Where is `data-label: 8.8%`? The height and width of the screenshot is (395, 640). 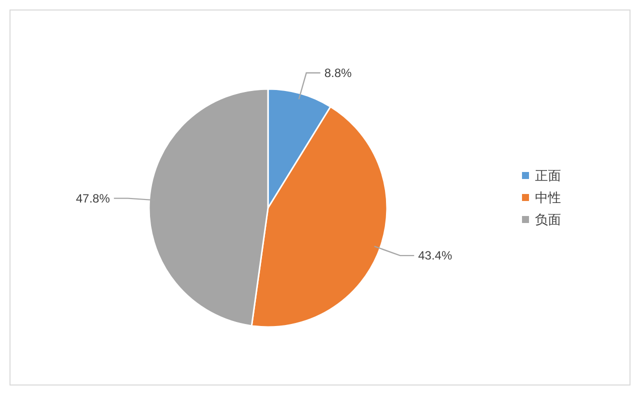 data-label: 8.8% is located at coordinates (338, 73).